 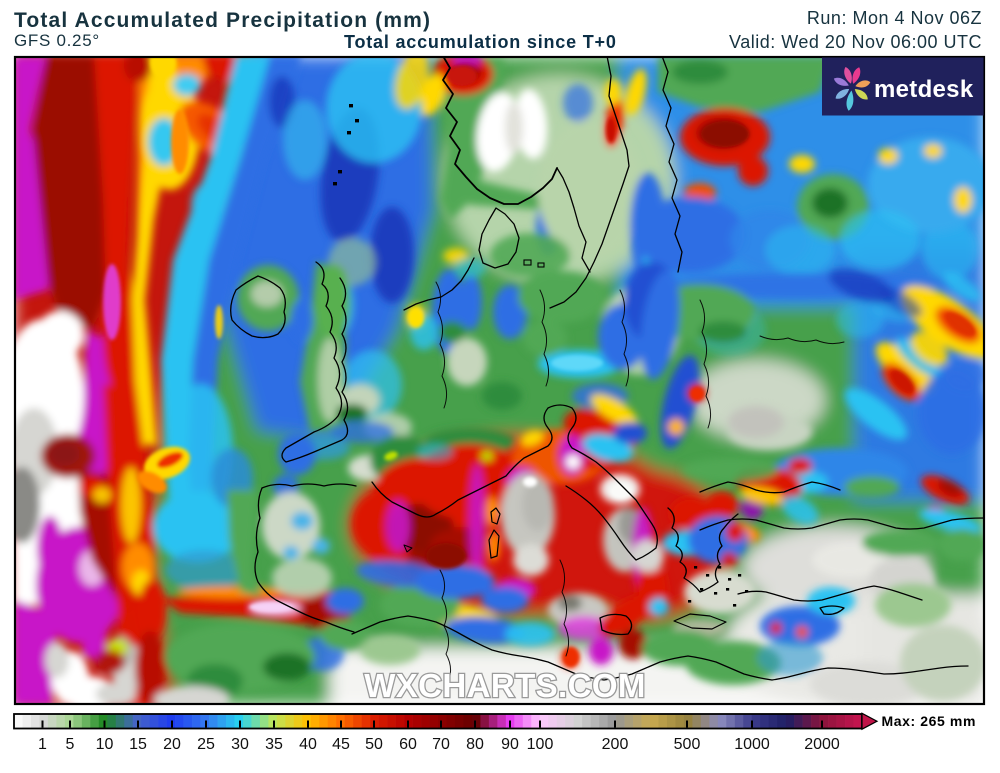 I want to click on svg-text: metdesk, so click(x=924, y=89).